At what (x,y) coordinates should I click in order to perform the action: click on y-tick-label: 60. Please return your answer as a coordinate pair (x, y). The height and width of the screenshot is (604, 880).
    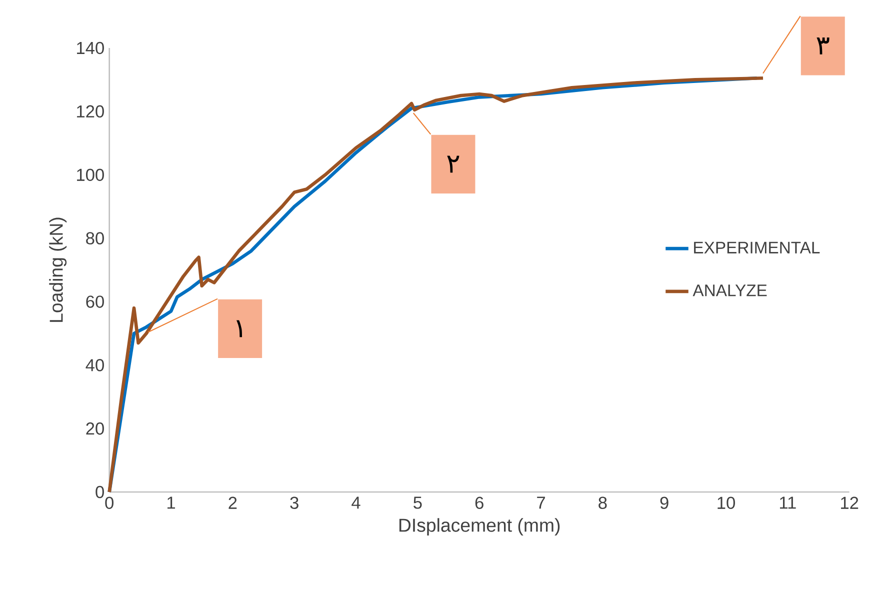
    Looking at the image, I should click on (95, 302).